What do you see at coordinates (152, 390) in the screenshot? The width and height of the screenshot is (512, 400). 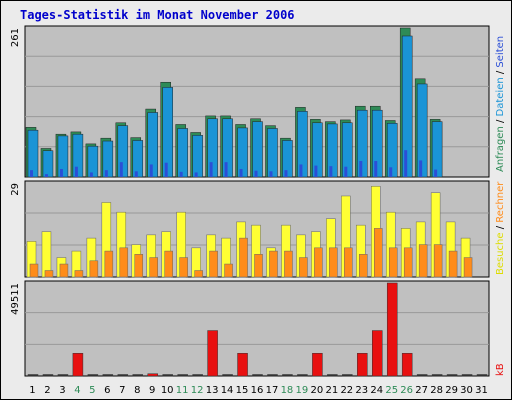 I see `x-label-day-9: 9` at bounding box center [152, 390].